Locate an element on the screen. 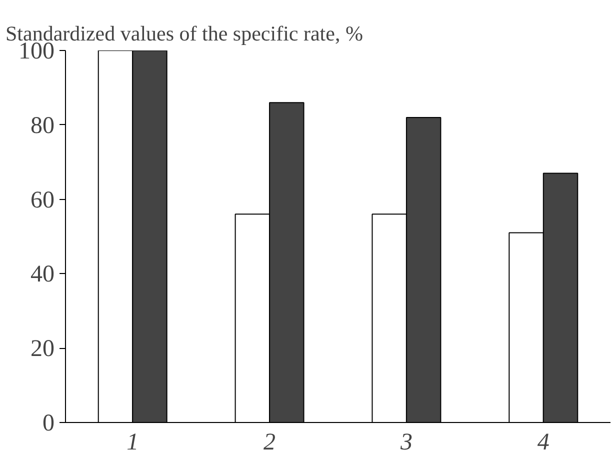 The image size is (613, 452). x-tick-label: 3 is located at coordinates (405, 441).